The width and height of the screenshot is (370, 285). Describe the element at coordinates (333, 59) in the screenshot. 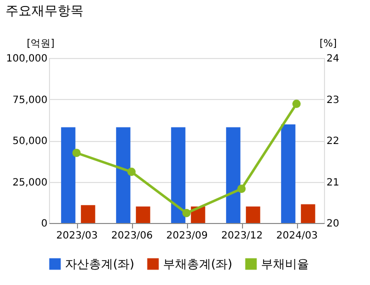

I see `y2-tick-label: 24` at that location.